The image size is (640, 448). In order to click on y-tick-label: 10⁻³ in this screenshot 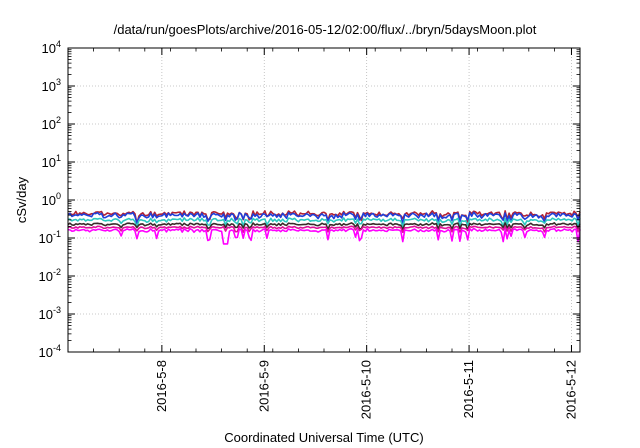, I will do `click(50, 313)`.